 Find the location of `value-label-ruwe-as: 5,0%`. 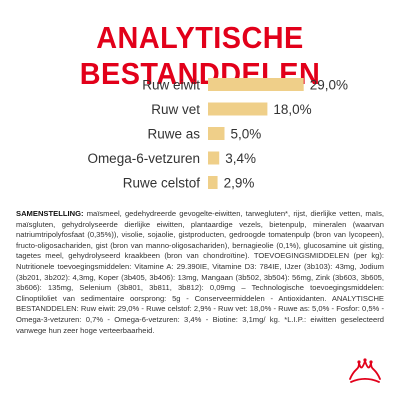

value-label-ruwe-as: 5,0% is located at coordinates (246, 134).